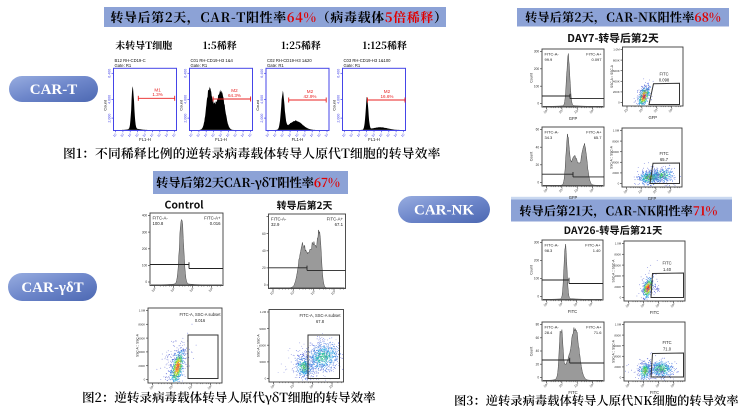  I want to click on svg-text: FITC-A, SSC-A subset, so click(321, 315).